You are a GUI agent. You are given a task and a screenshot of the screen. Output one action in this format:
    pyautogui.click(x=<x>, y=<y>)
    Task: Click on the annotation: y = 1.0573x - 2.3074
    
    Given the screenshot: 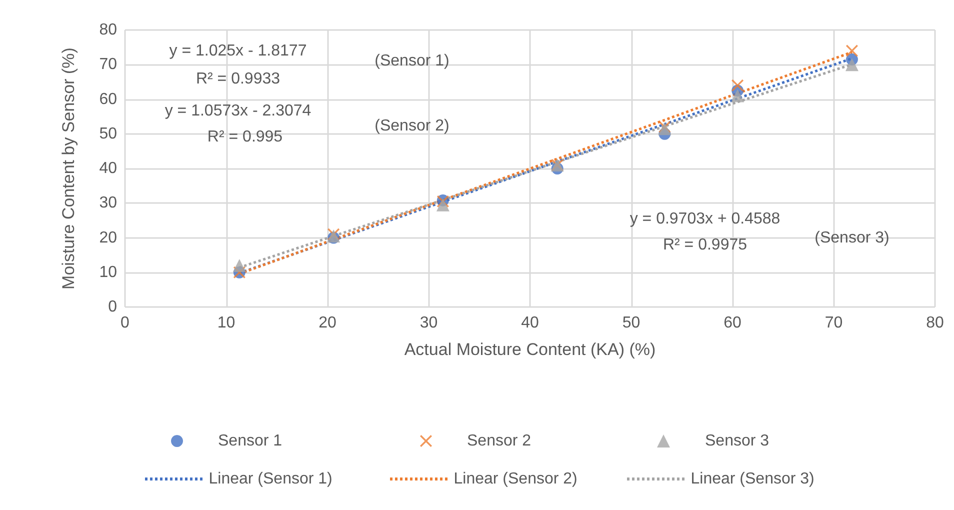 What is the action you would take?
    pyautogui.click(x=238, y=111)
    